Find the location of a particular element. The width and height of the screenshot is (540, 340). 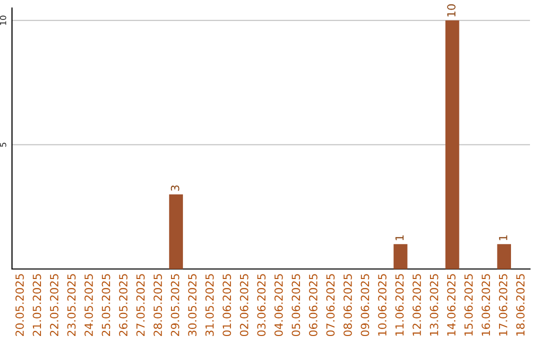

x-tick-label: 14.06.2025 is located at coordinates (451, 305).